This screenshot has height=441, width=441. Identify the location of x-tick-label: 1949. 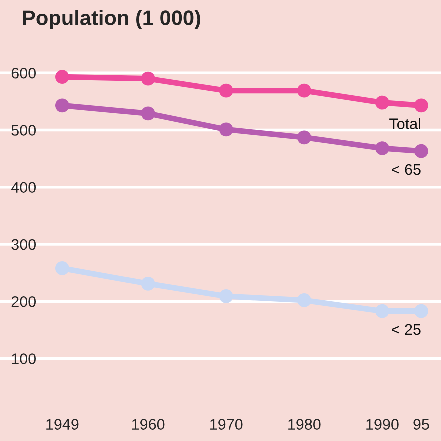
(62, 424).